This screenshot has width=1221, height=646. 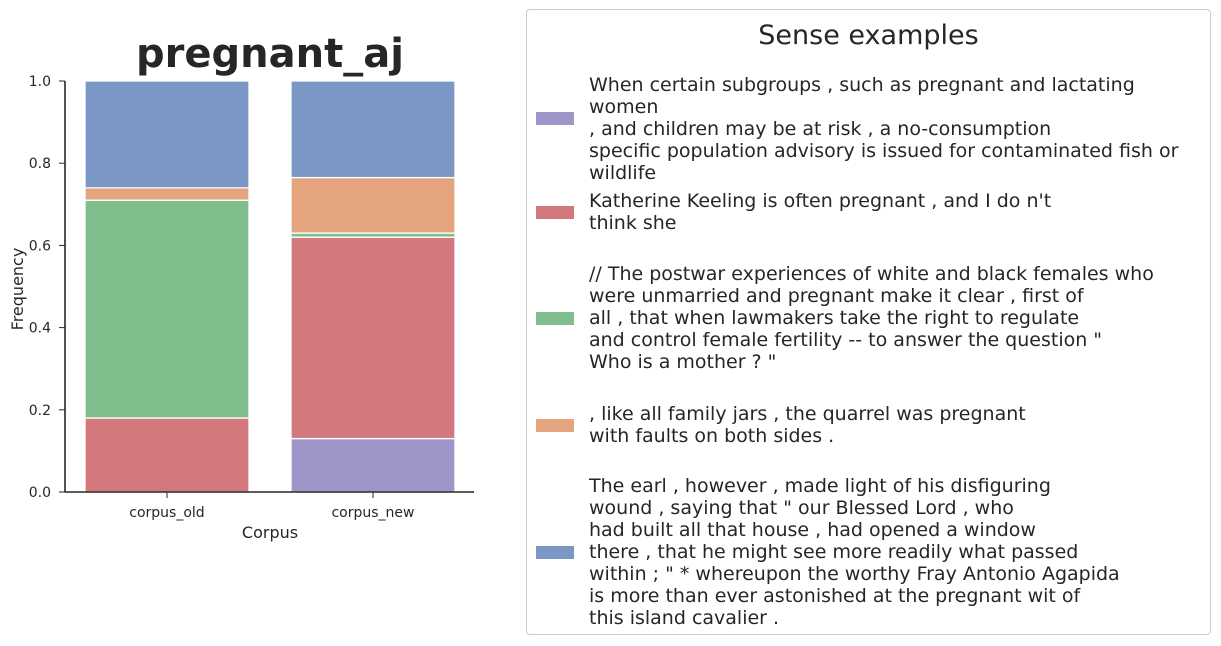 I want to click on y-tick-label: 0.8, so click(x=40, y=164).